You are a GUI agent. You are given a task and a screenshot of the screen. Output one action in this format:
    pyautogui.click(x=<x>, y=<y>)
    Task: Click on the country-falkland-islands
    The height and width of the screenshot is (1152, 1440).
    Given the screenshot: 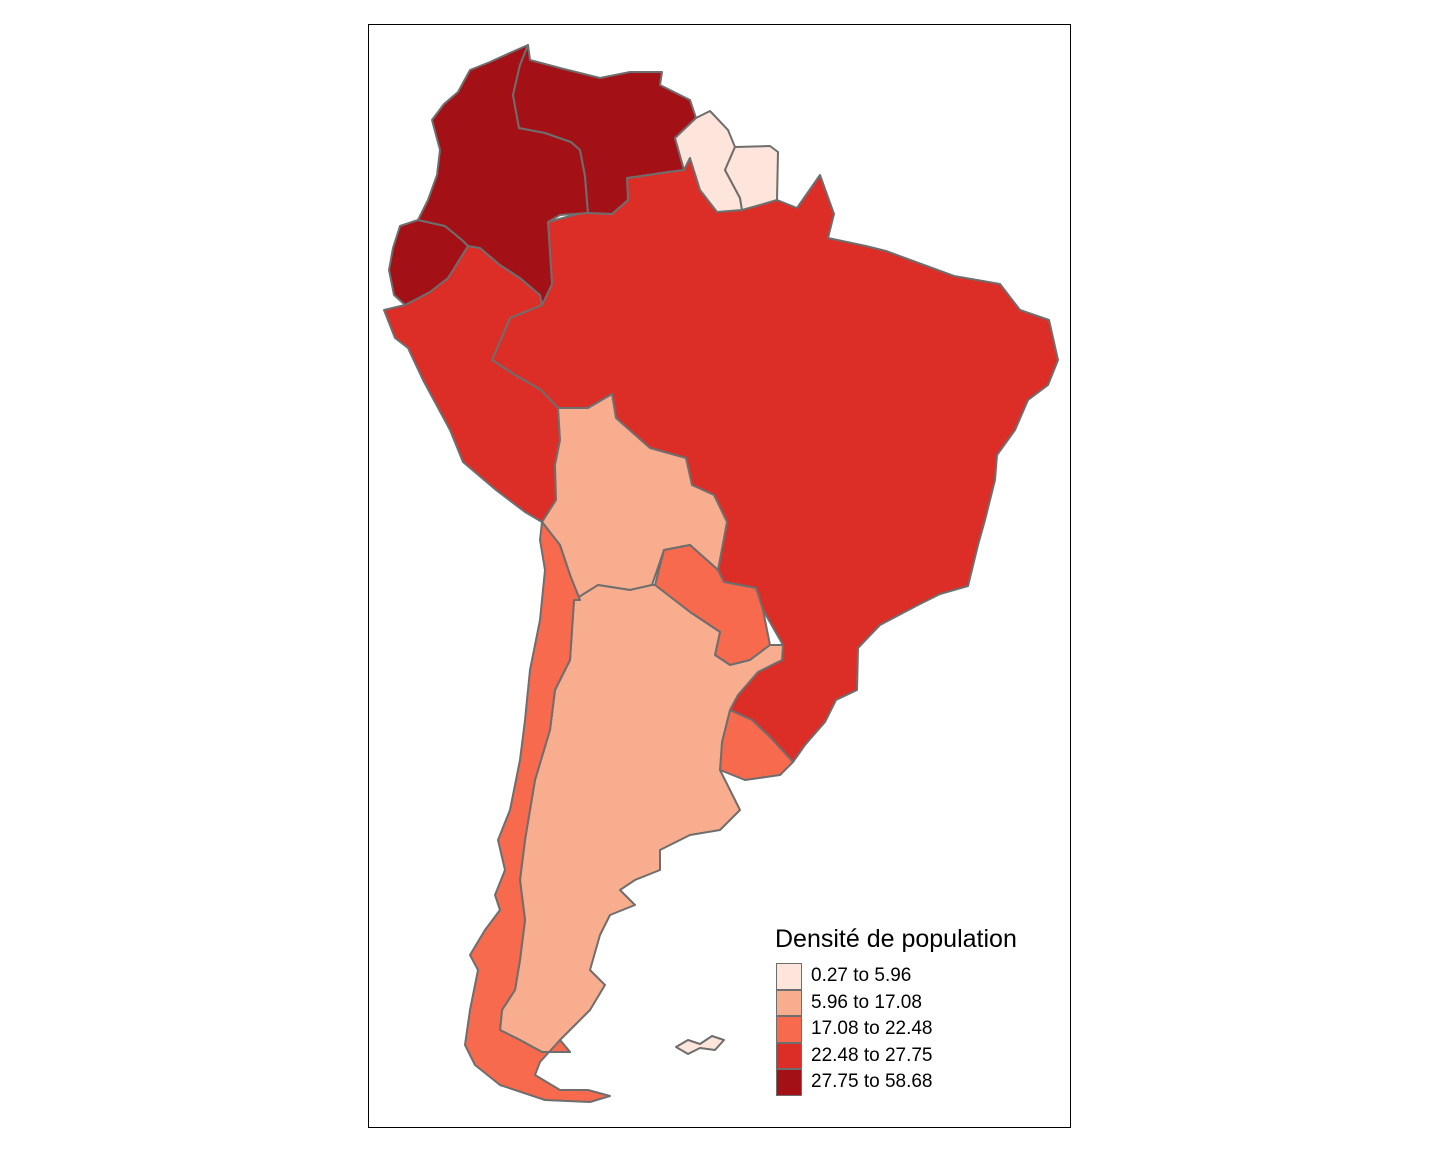 What is the action you would take?
    pyautogui.click(x=700, y=1045)
    